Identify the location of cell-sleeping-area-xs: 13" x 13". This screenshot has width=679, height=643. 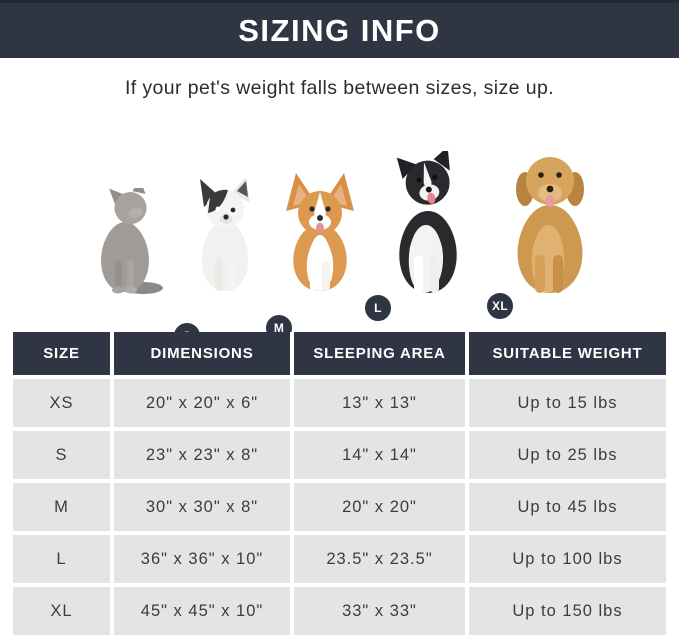
(379, 403).